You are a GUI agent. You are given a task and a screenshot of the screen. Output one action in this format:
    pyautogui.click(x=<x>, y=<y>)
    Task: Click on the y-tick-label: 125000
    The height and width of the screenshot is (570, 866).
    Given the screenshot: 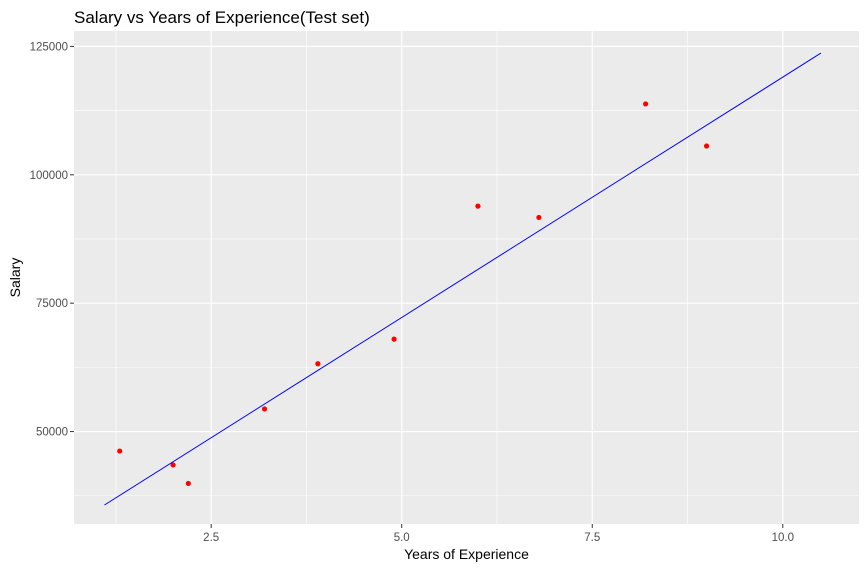 What is the action you would take?
    pyautogui.click(x=49, y=47)
    